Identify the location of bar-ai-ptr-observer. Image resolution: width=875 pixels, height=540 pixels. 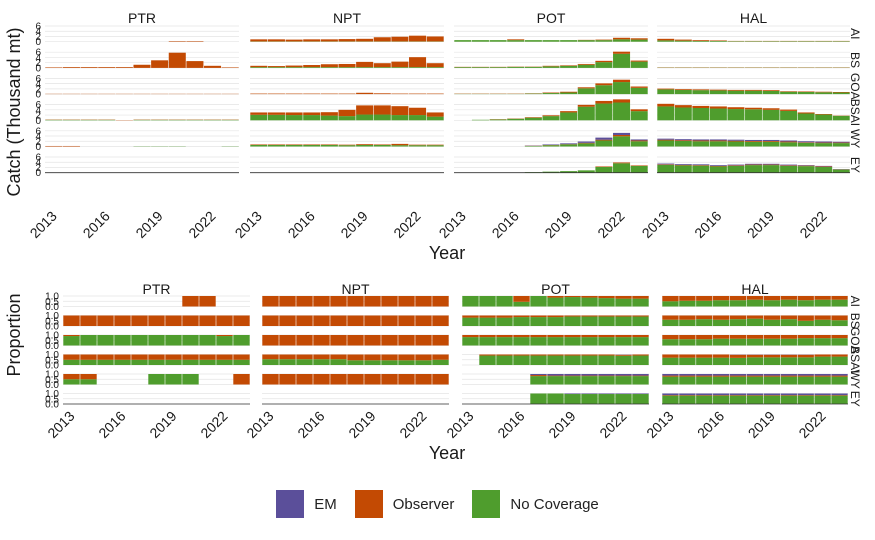
(177, 41).